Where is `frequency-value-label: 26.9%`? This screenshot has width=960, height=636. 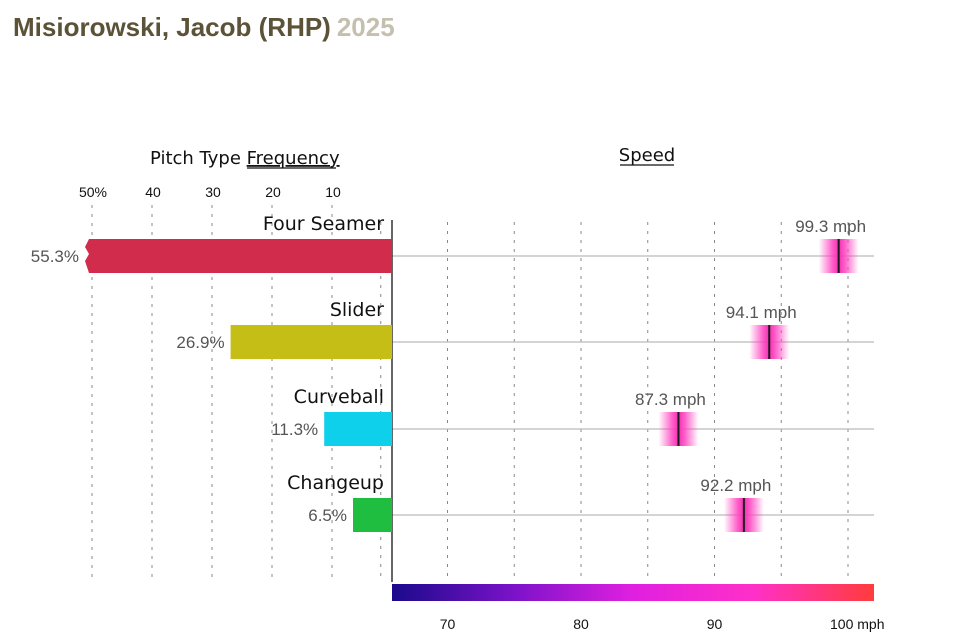
frequency-value-label: 26.9% is located at coordinates (200, 342).